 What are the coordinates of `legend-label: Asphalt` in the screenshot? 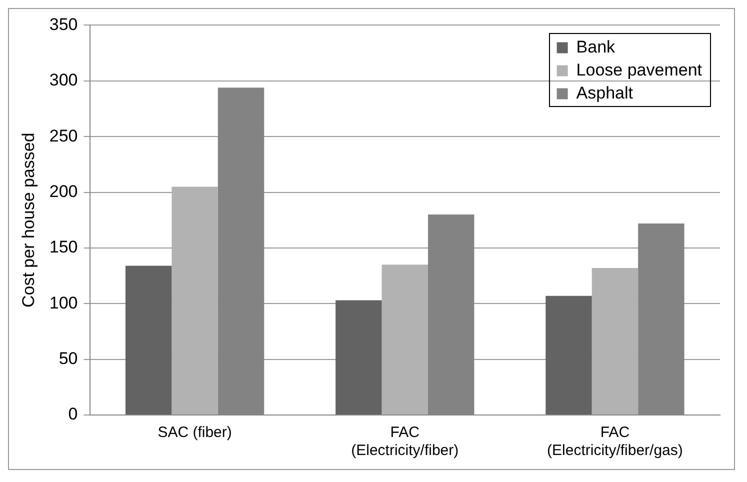 It's located at (605, 92).